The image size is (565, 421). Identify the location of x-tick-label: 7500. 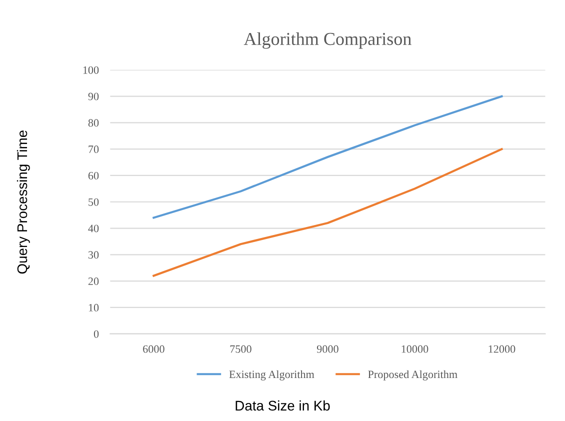
(241, 349).